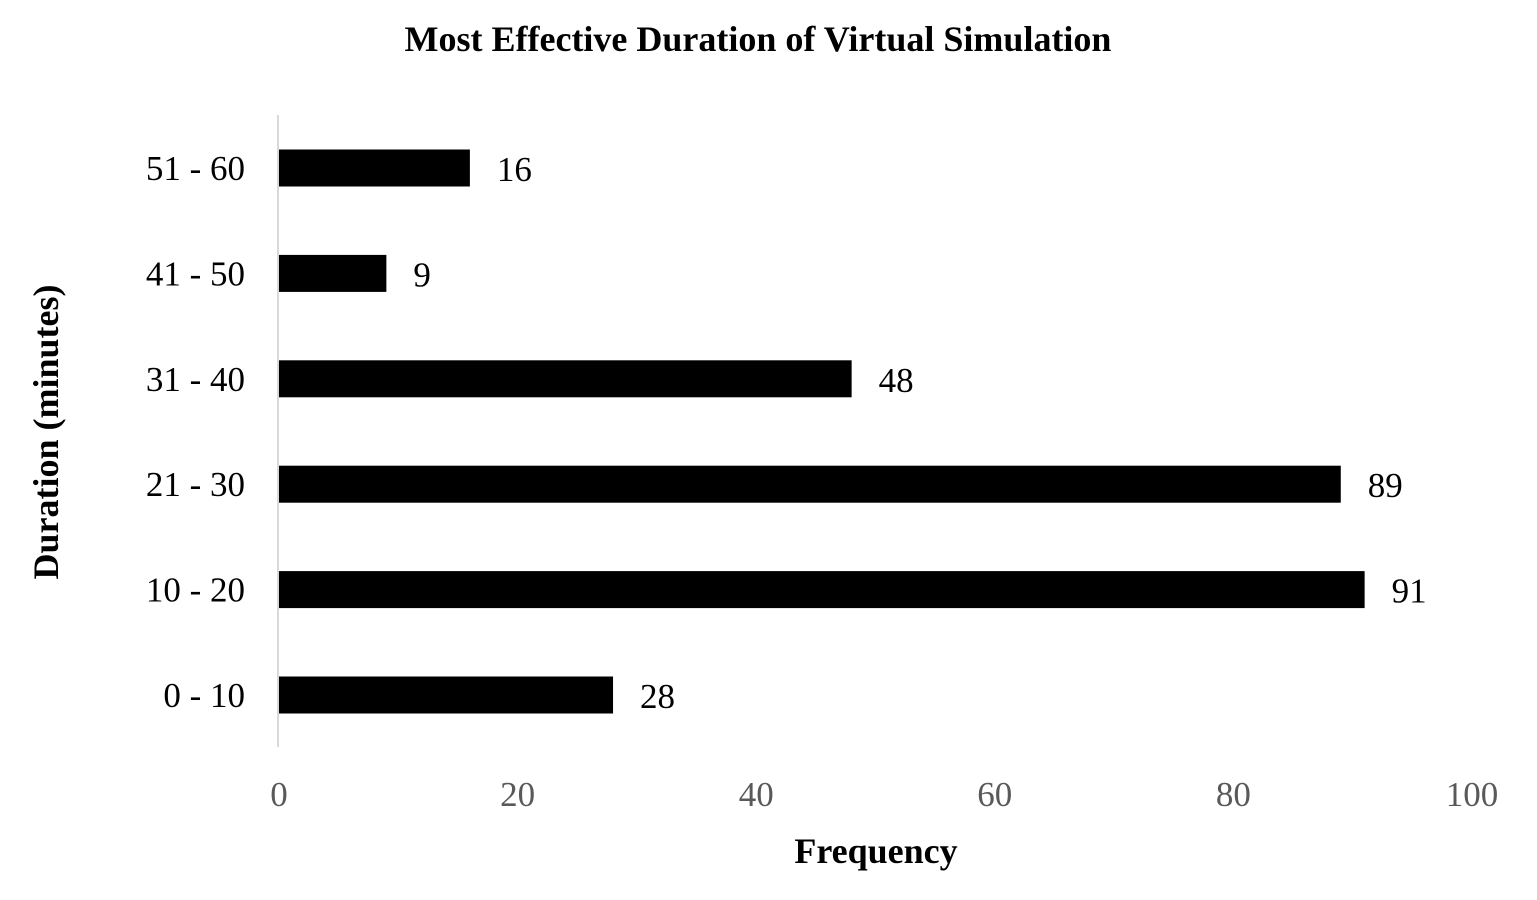  Describe the element at coordinates (1385, 485) in the screenshot. I see `data-label: 89` at that location.